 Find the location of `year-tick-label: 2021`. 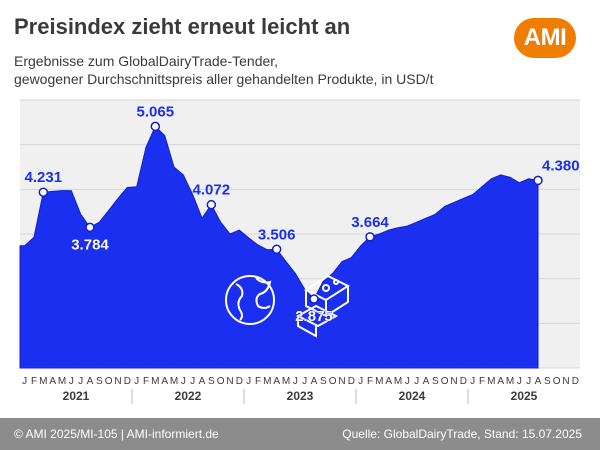

year-tick-label: 2021 is located at coordinates (76, 396).